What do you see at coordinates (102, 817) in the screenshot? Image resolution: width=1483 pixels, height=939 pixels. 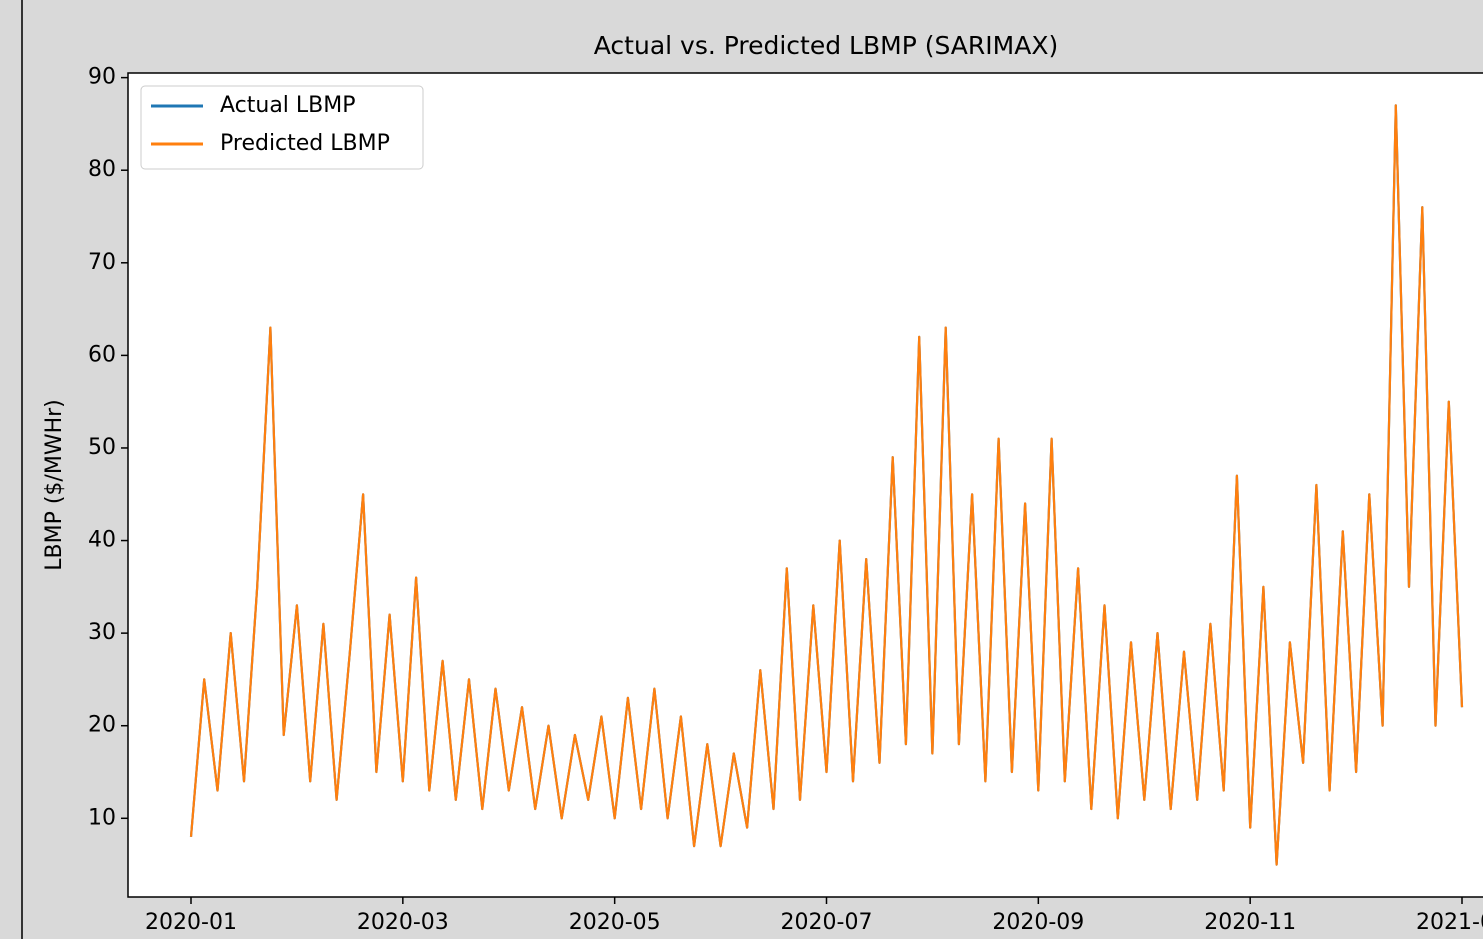 I see `y-tick-label: 10` at bounding box center [102, 817].